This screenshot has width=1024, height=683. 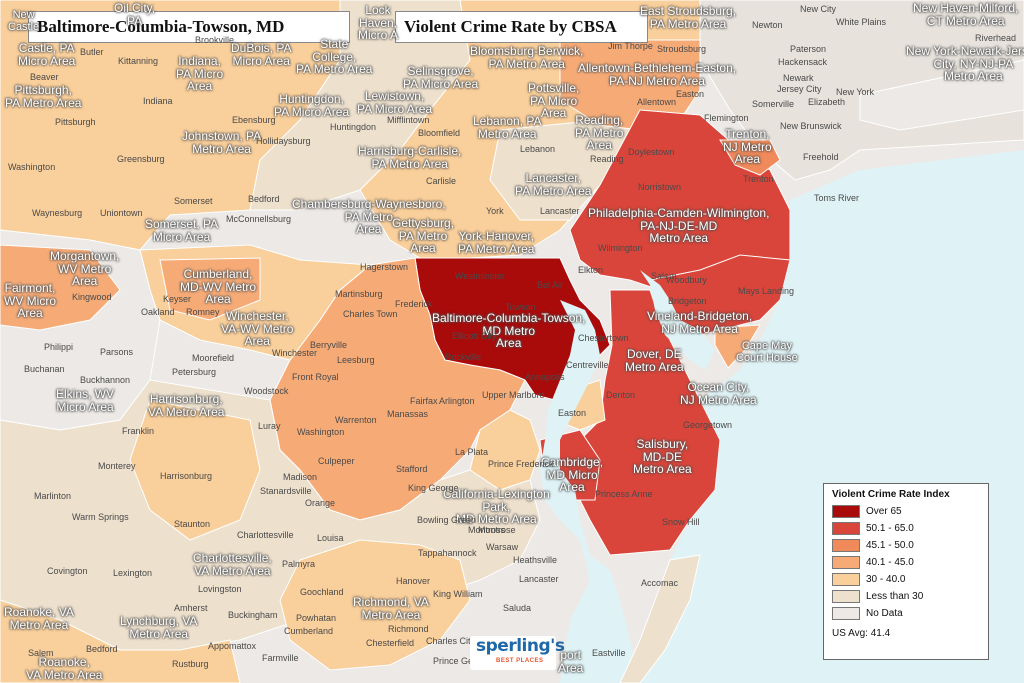 What do you see at coordinates (591, 270) in the screenshot?
I see `city-label: Elkton` at bounding box center [591, 270].